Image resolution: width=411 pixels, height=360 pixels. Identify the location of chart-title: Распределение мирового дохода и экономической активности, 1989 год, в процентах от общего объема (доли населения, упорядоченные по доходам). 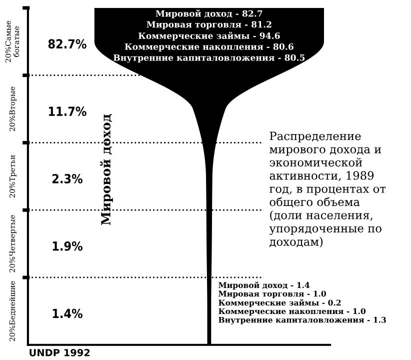
(327, 190).